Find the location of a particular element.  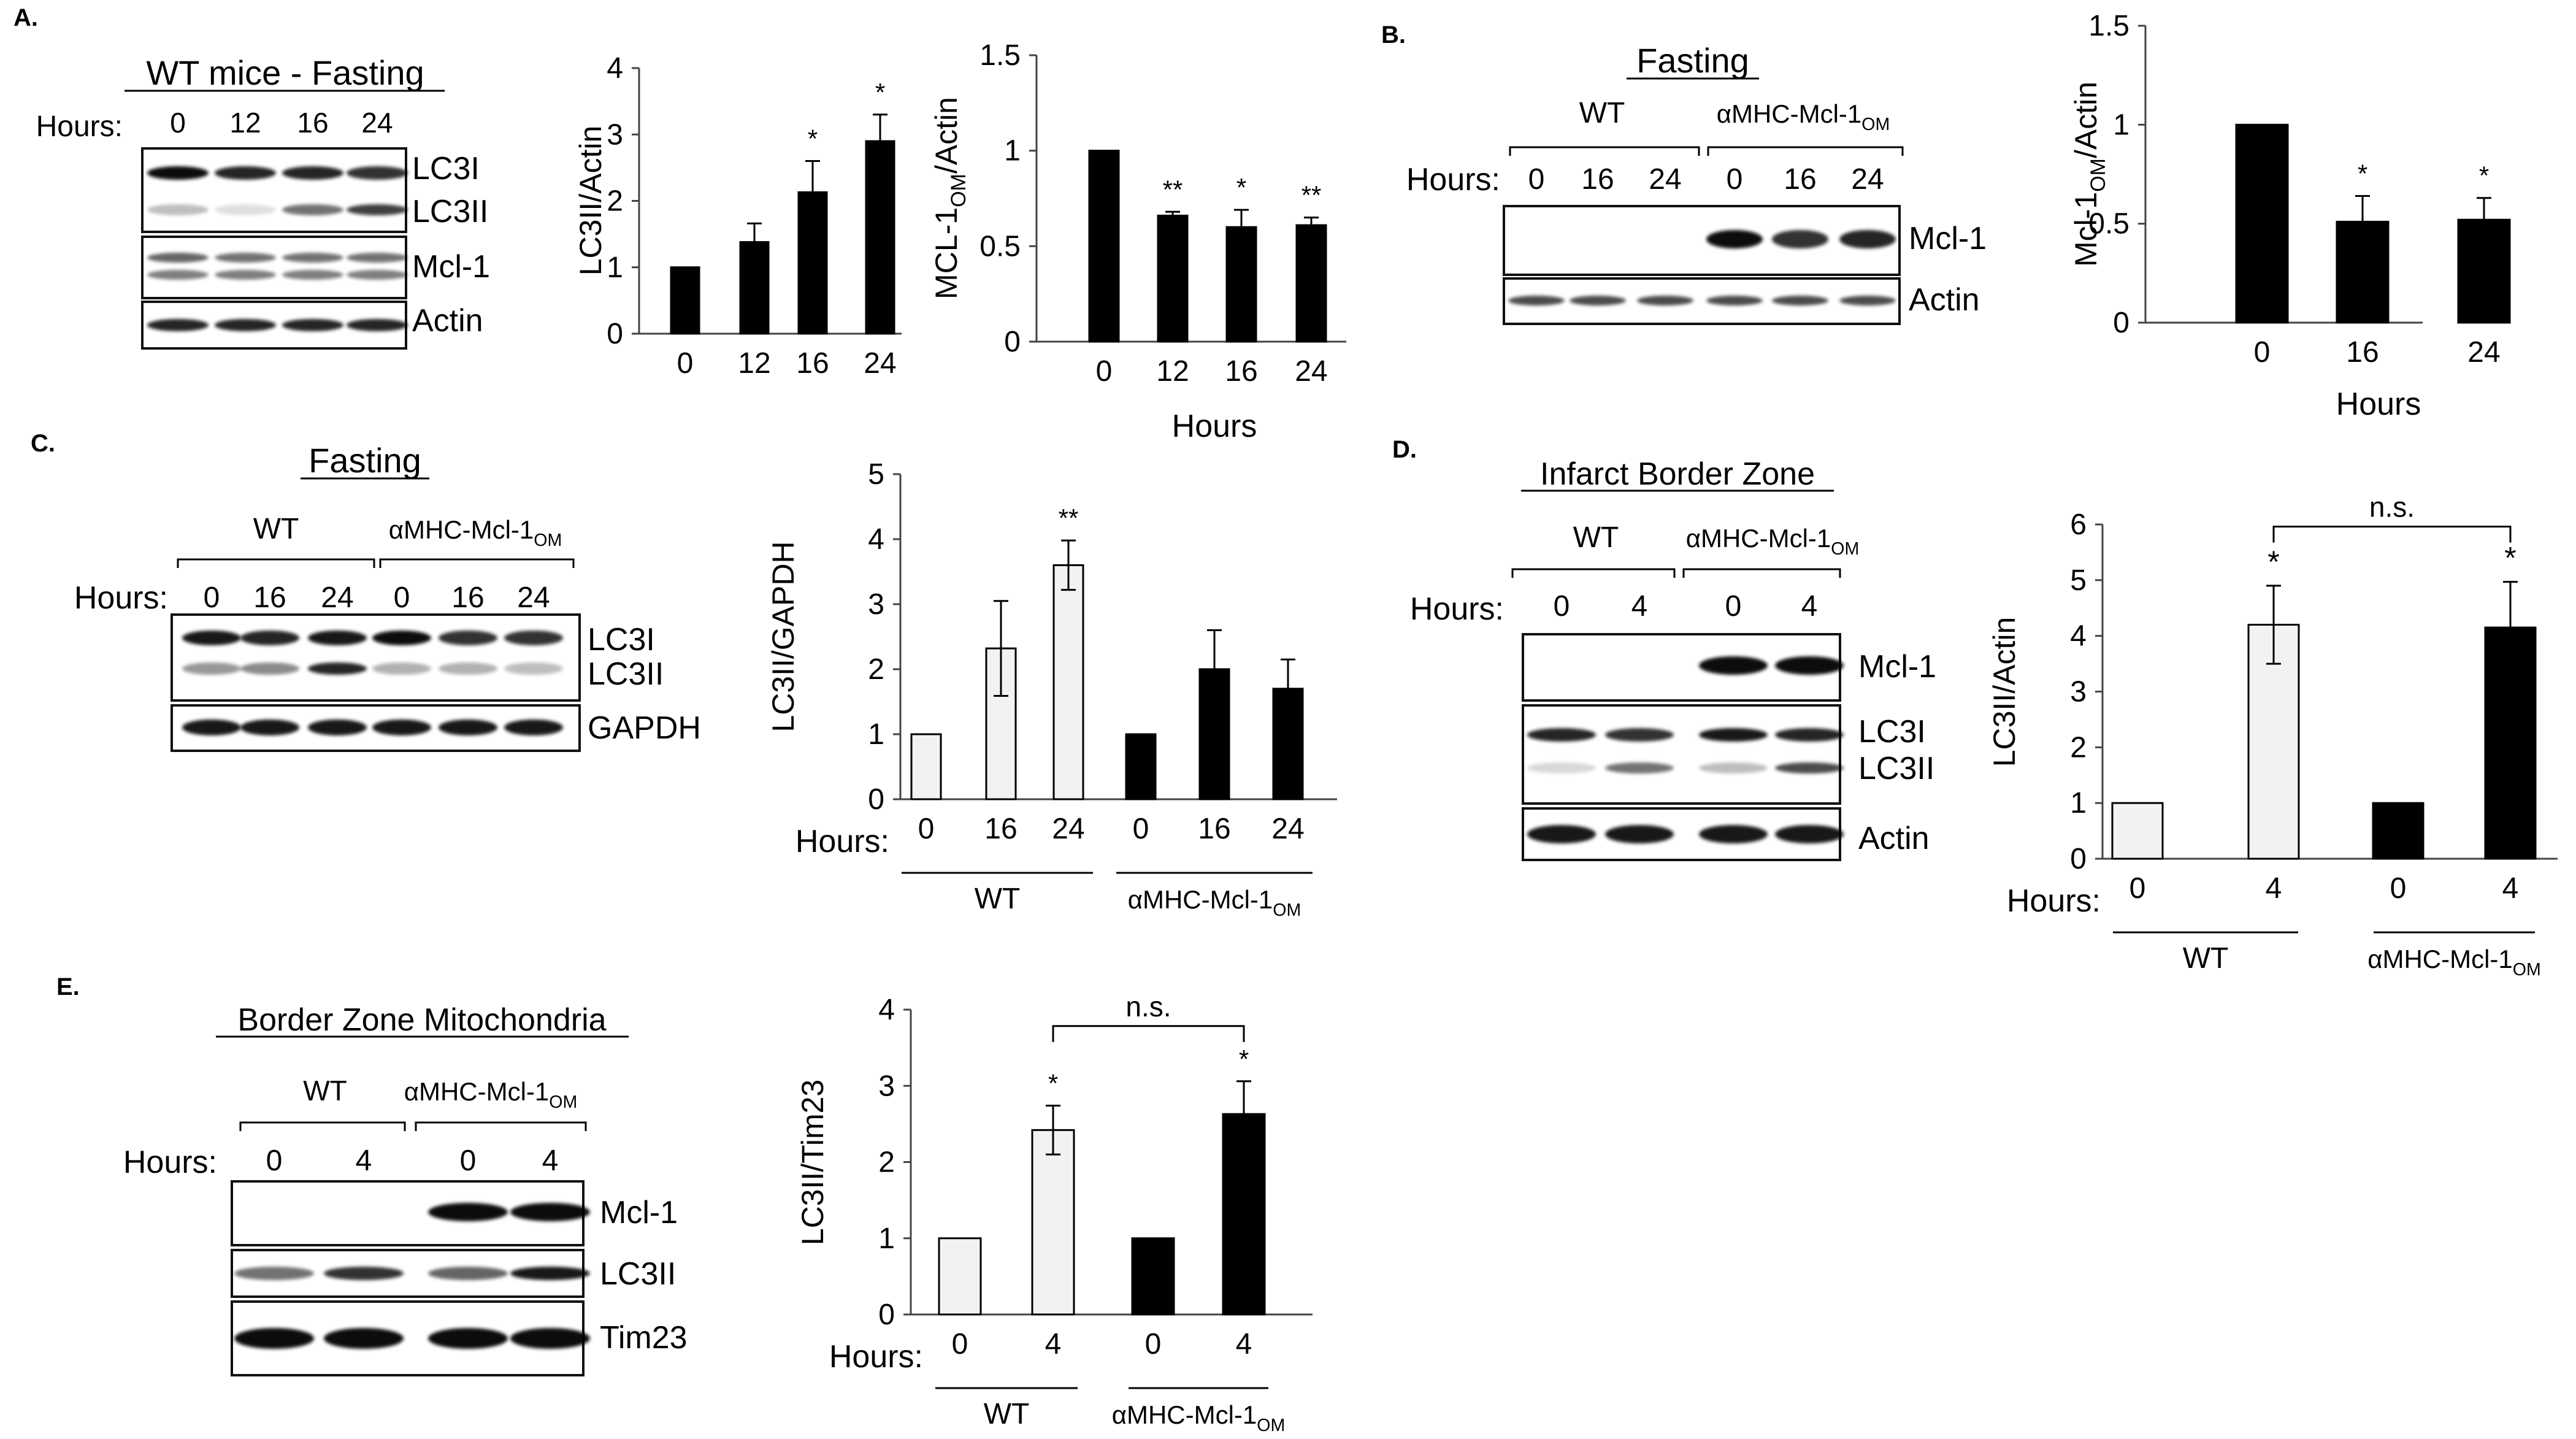

panel-c-hours-label: Hours: is located at coordinates (121, 598).